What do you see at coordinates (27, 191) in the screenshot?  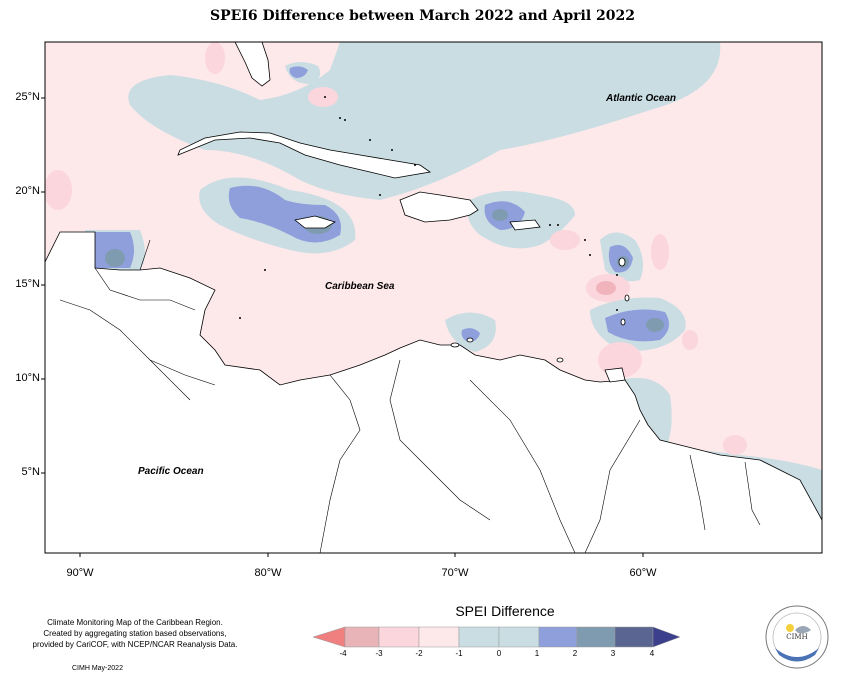 I see `lat-label-20n: 20°N` at bounding box center [27, 191].